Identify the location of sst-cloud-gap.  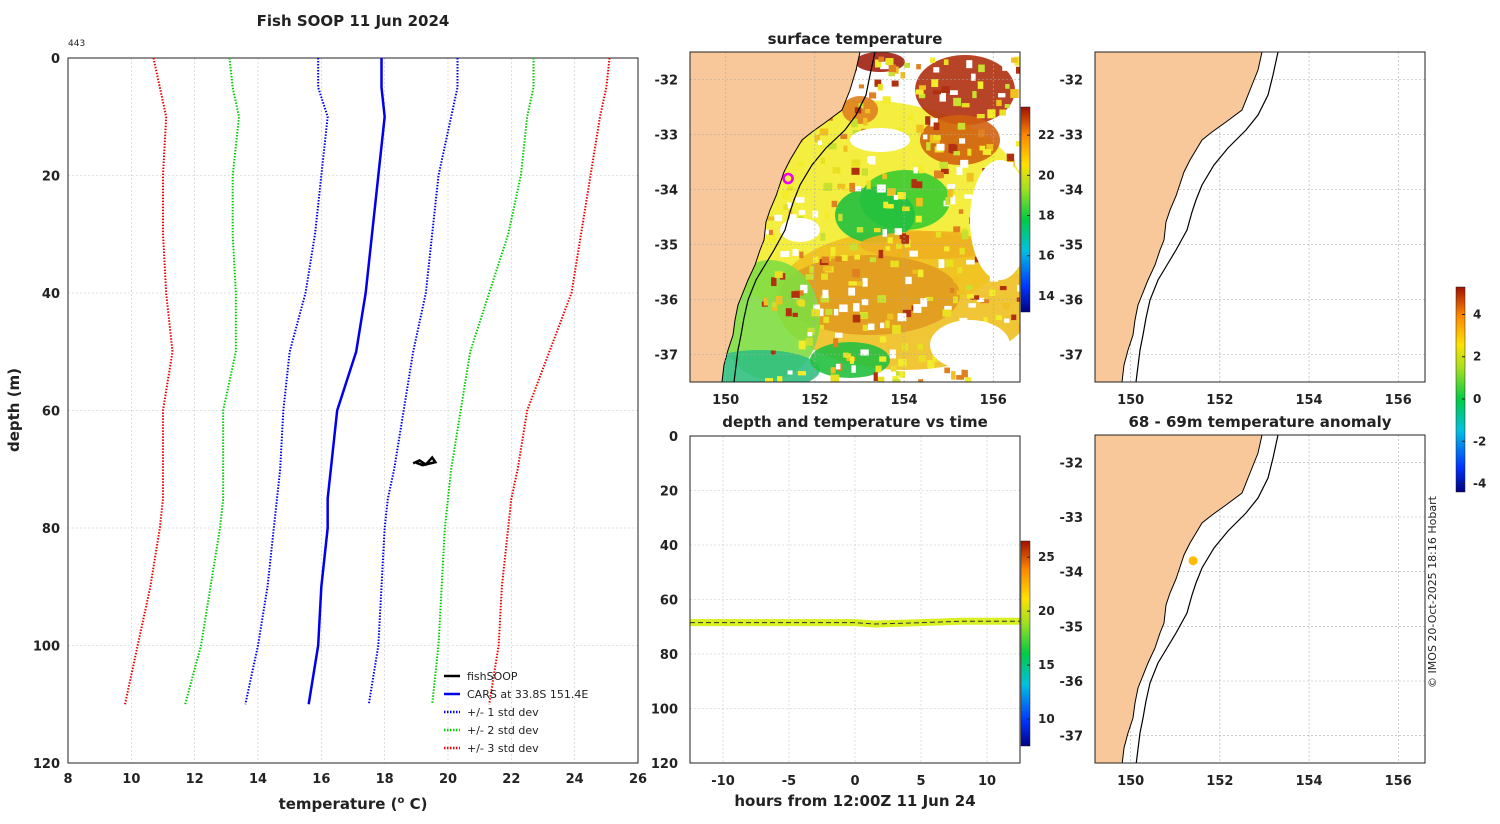
(970, 345).